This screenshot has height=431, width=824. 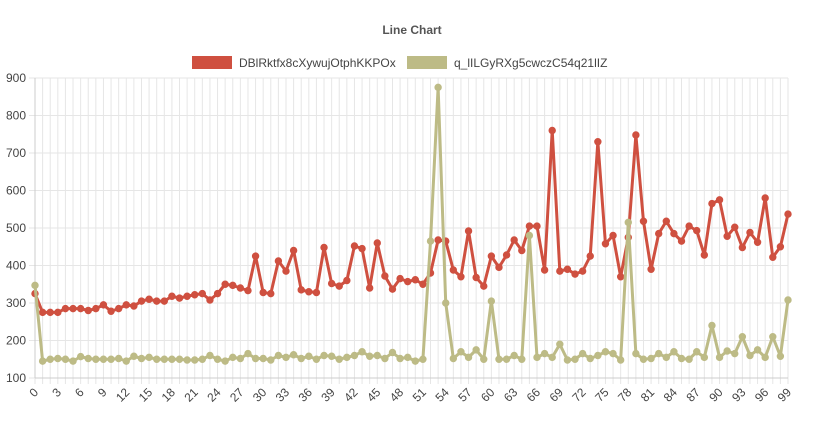 What do you see at coordinates (294, 63) in the screenshot?
I see `legend-item-series-1: DBlRktfx8cXywujOtphKKPOx` at bounding box center [294, 63].